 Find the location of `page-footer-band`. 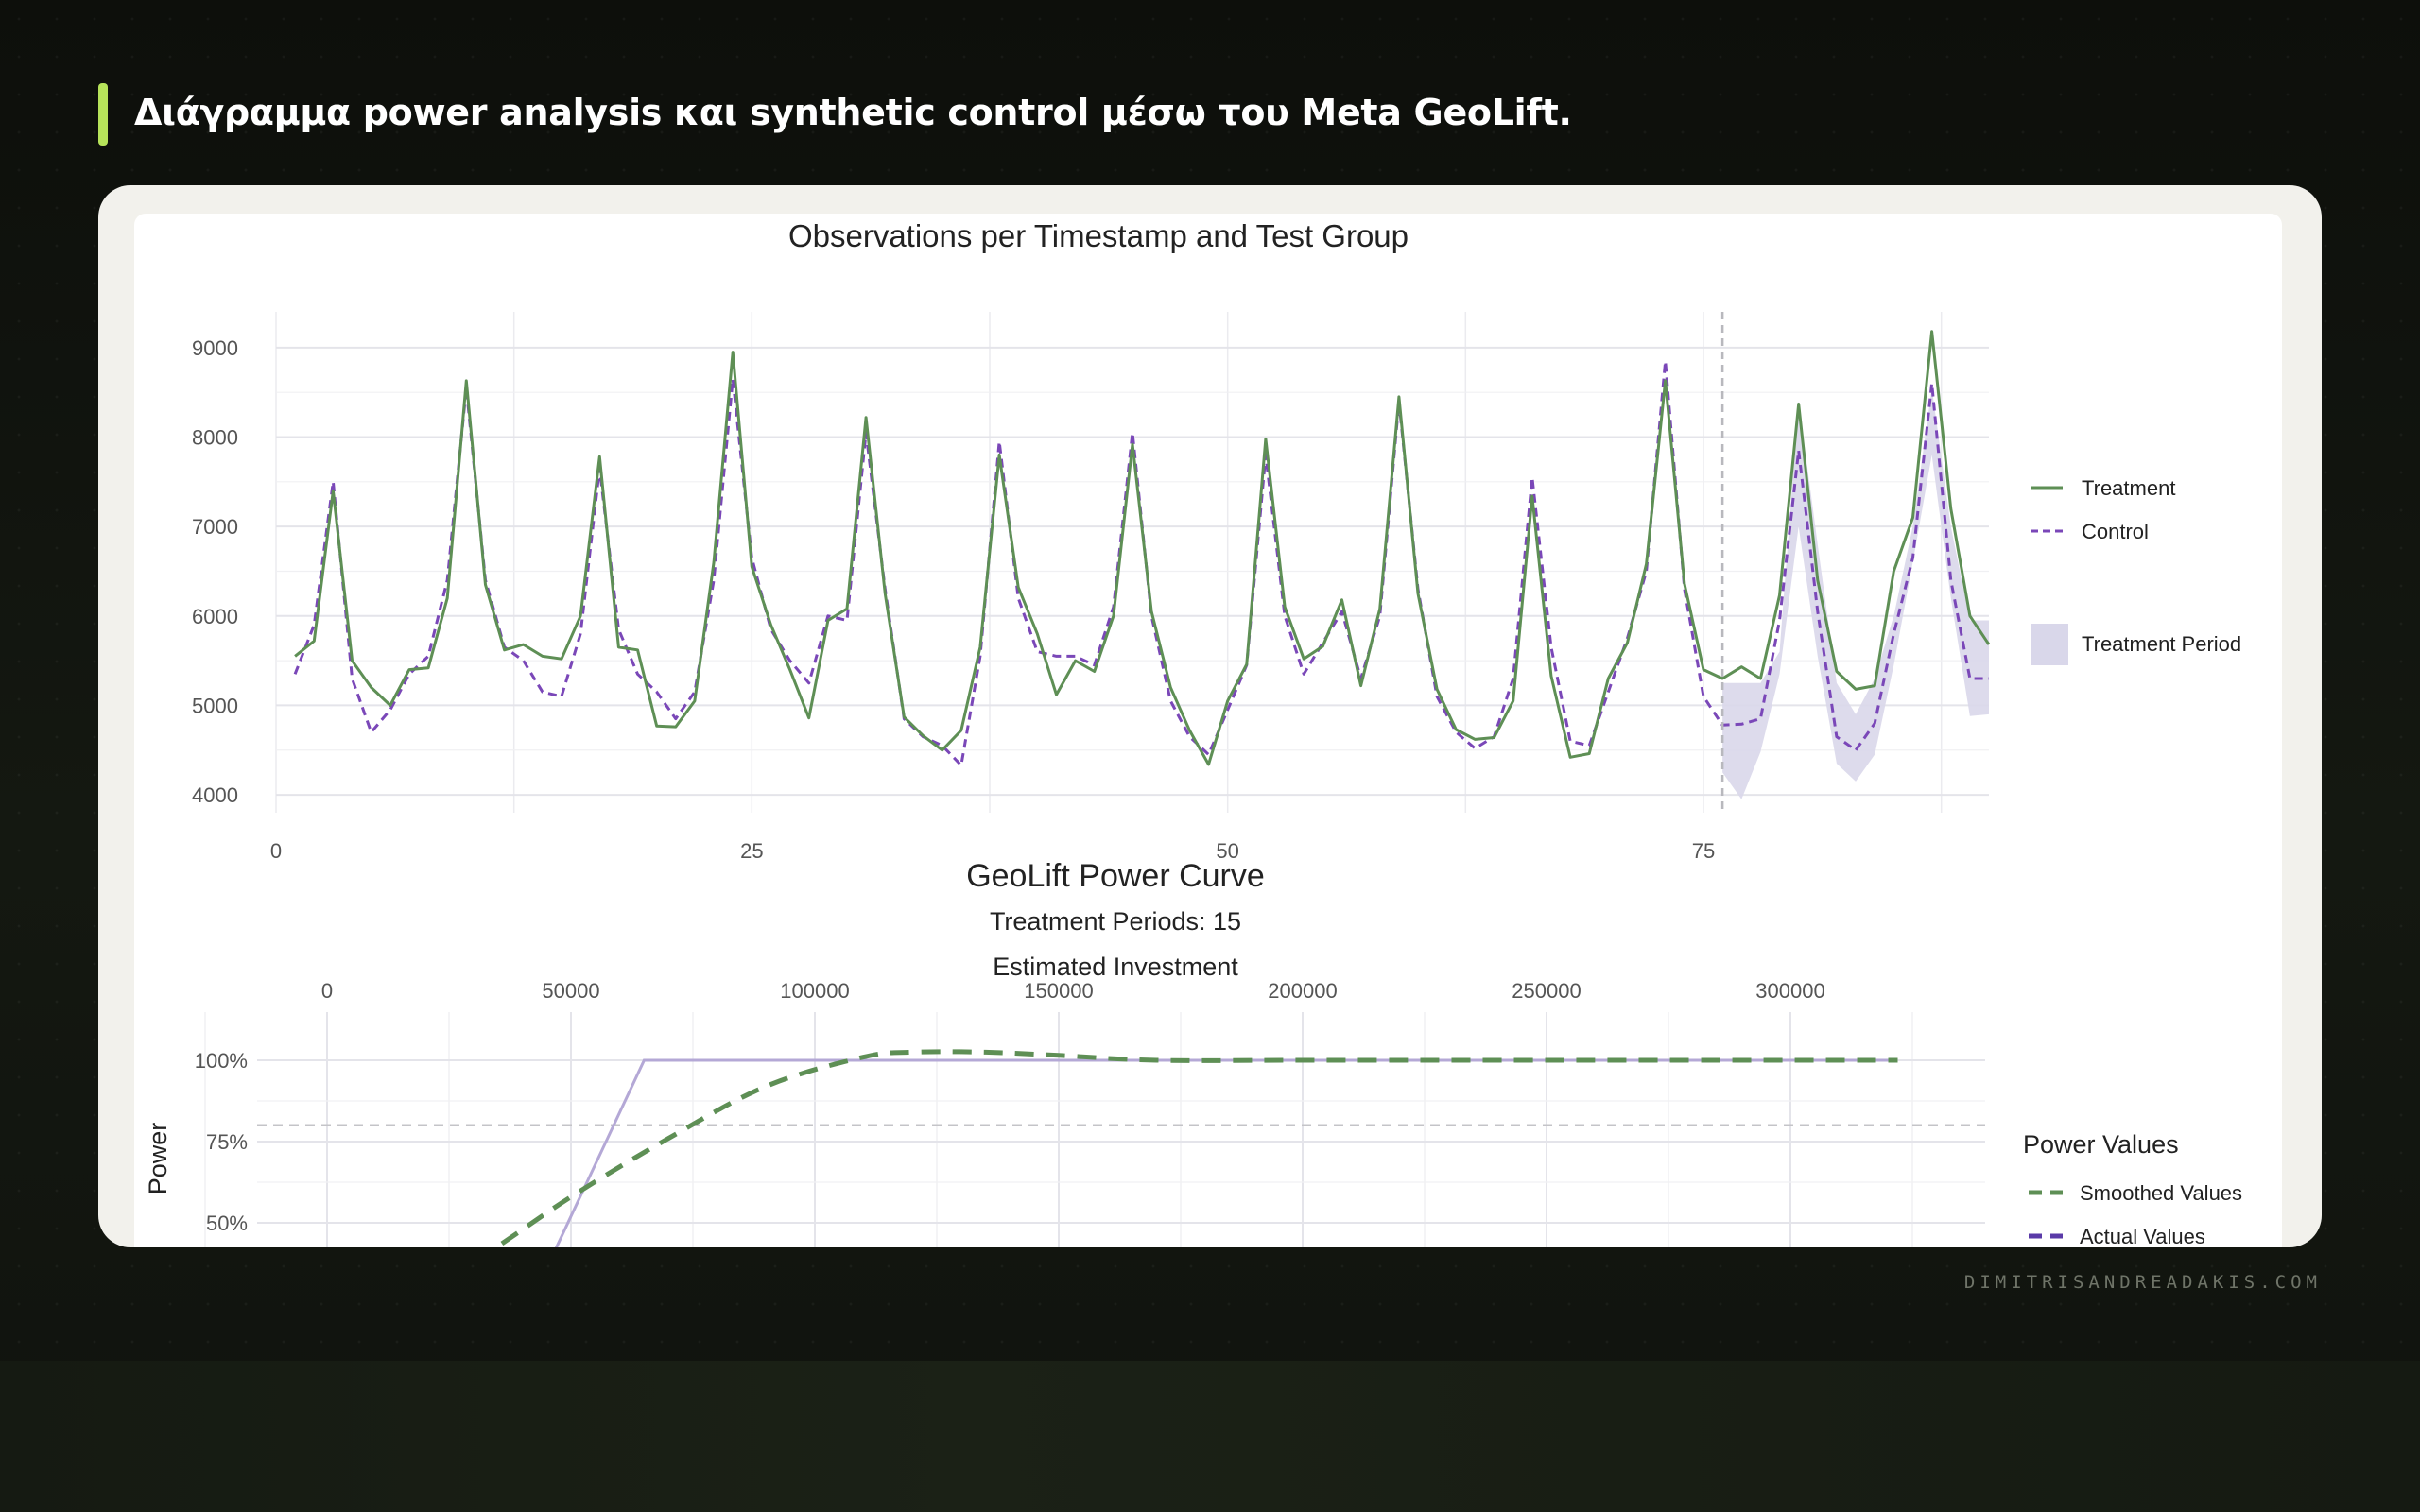

page-footer-band is located at coordinates (1210, 1436).